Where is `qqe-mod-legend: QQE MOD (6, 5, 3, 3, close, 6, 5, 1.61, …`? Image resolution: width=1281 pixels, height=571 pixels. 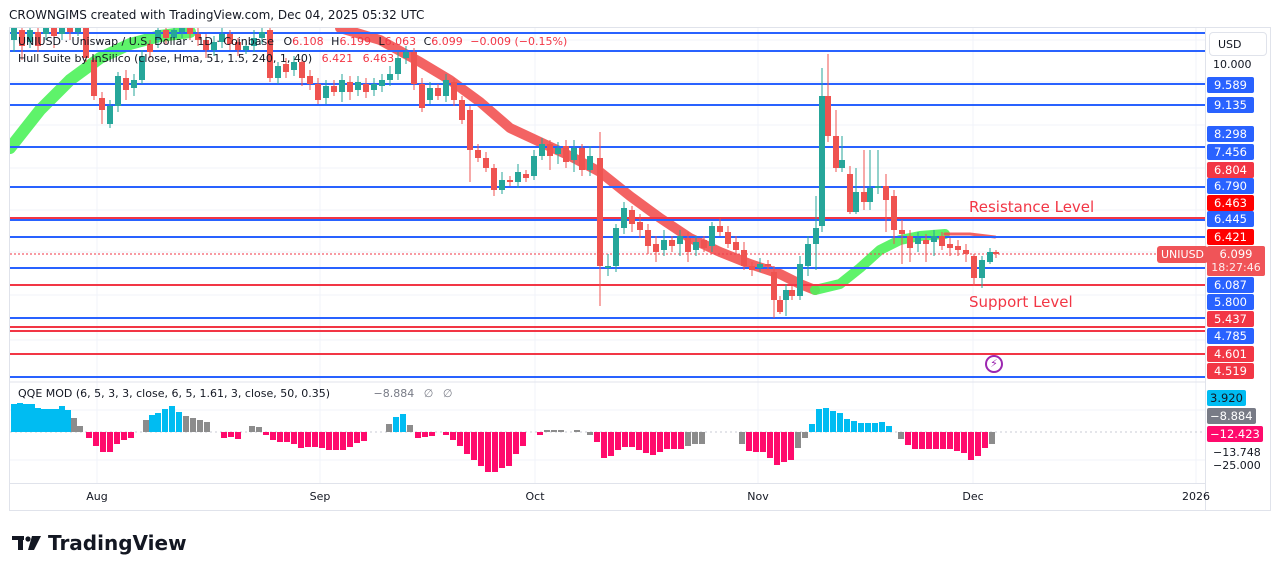 qqe-mod-legend: QQE MOD (6, 5, 3, 3, close, 6, 5, 1.61, … is located at coordinates (235, 393).